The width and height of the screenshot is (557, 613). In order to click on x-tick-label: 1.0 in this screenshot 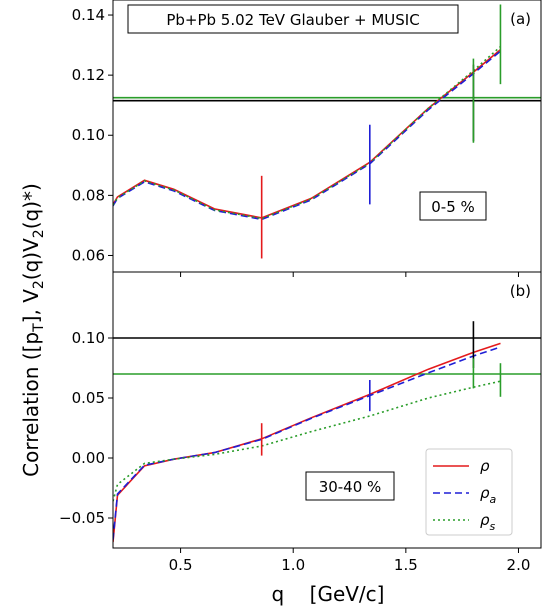, I will do `click(293, 565)`.